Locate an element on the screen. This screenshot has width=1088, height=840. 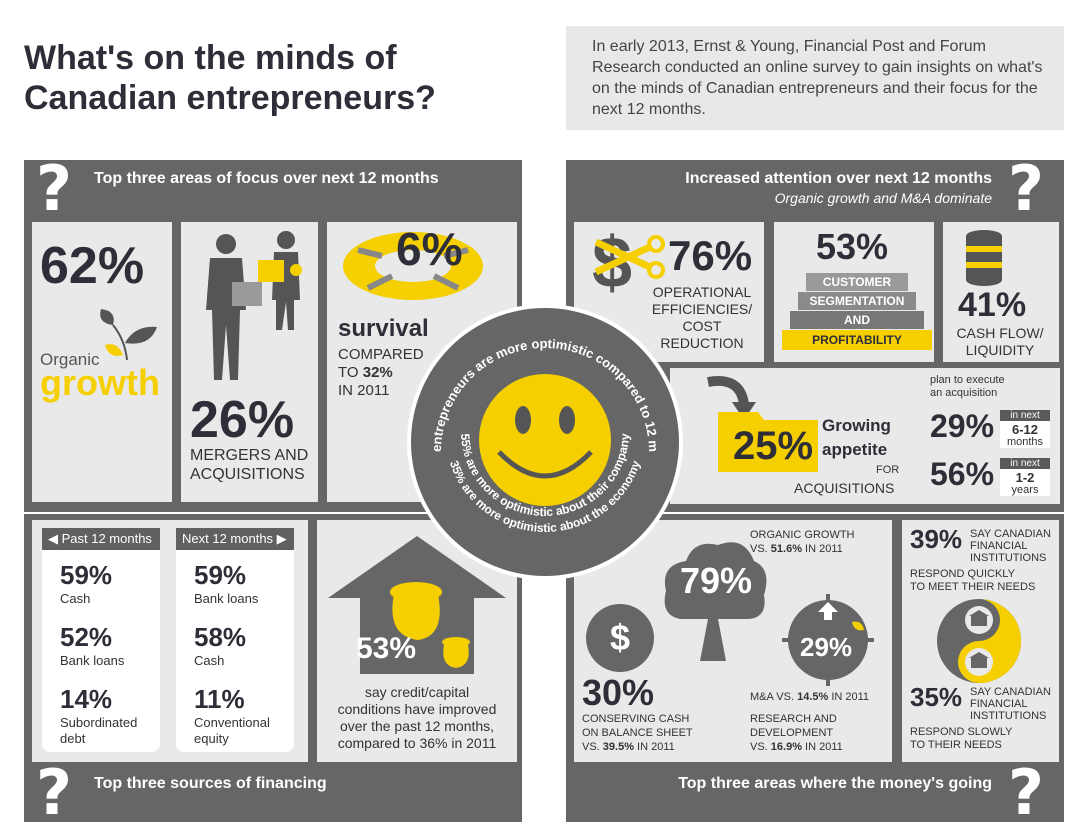
operations-pct: 76% is located at coordinates (710, 255).